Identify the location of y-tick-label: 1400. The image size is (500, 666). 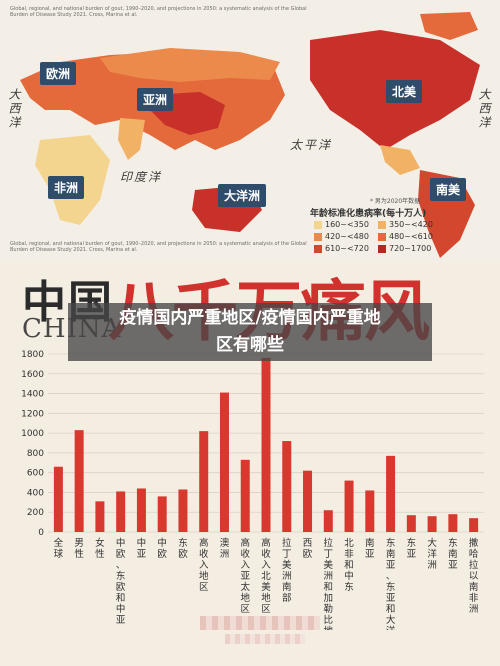
(32, 395).